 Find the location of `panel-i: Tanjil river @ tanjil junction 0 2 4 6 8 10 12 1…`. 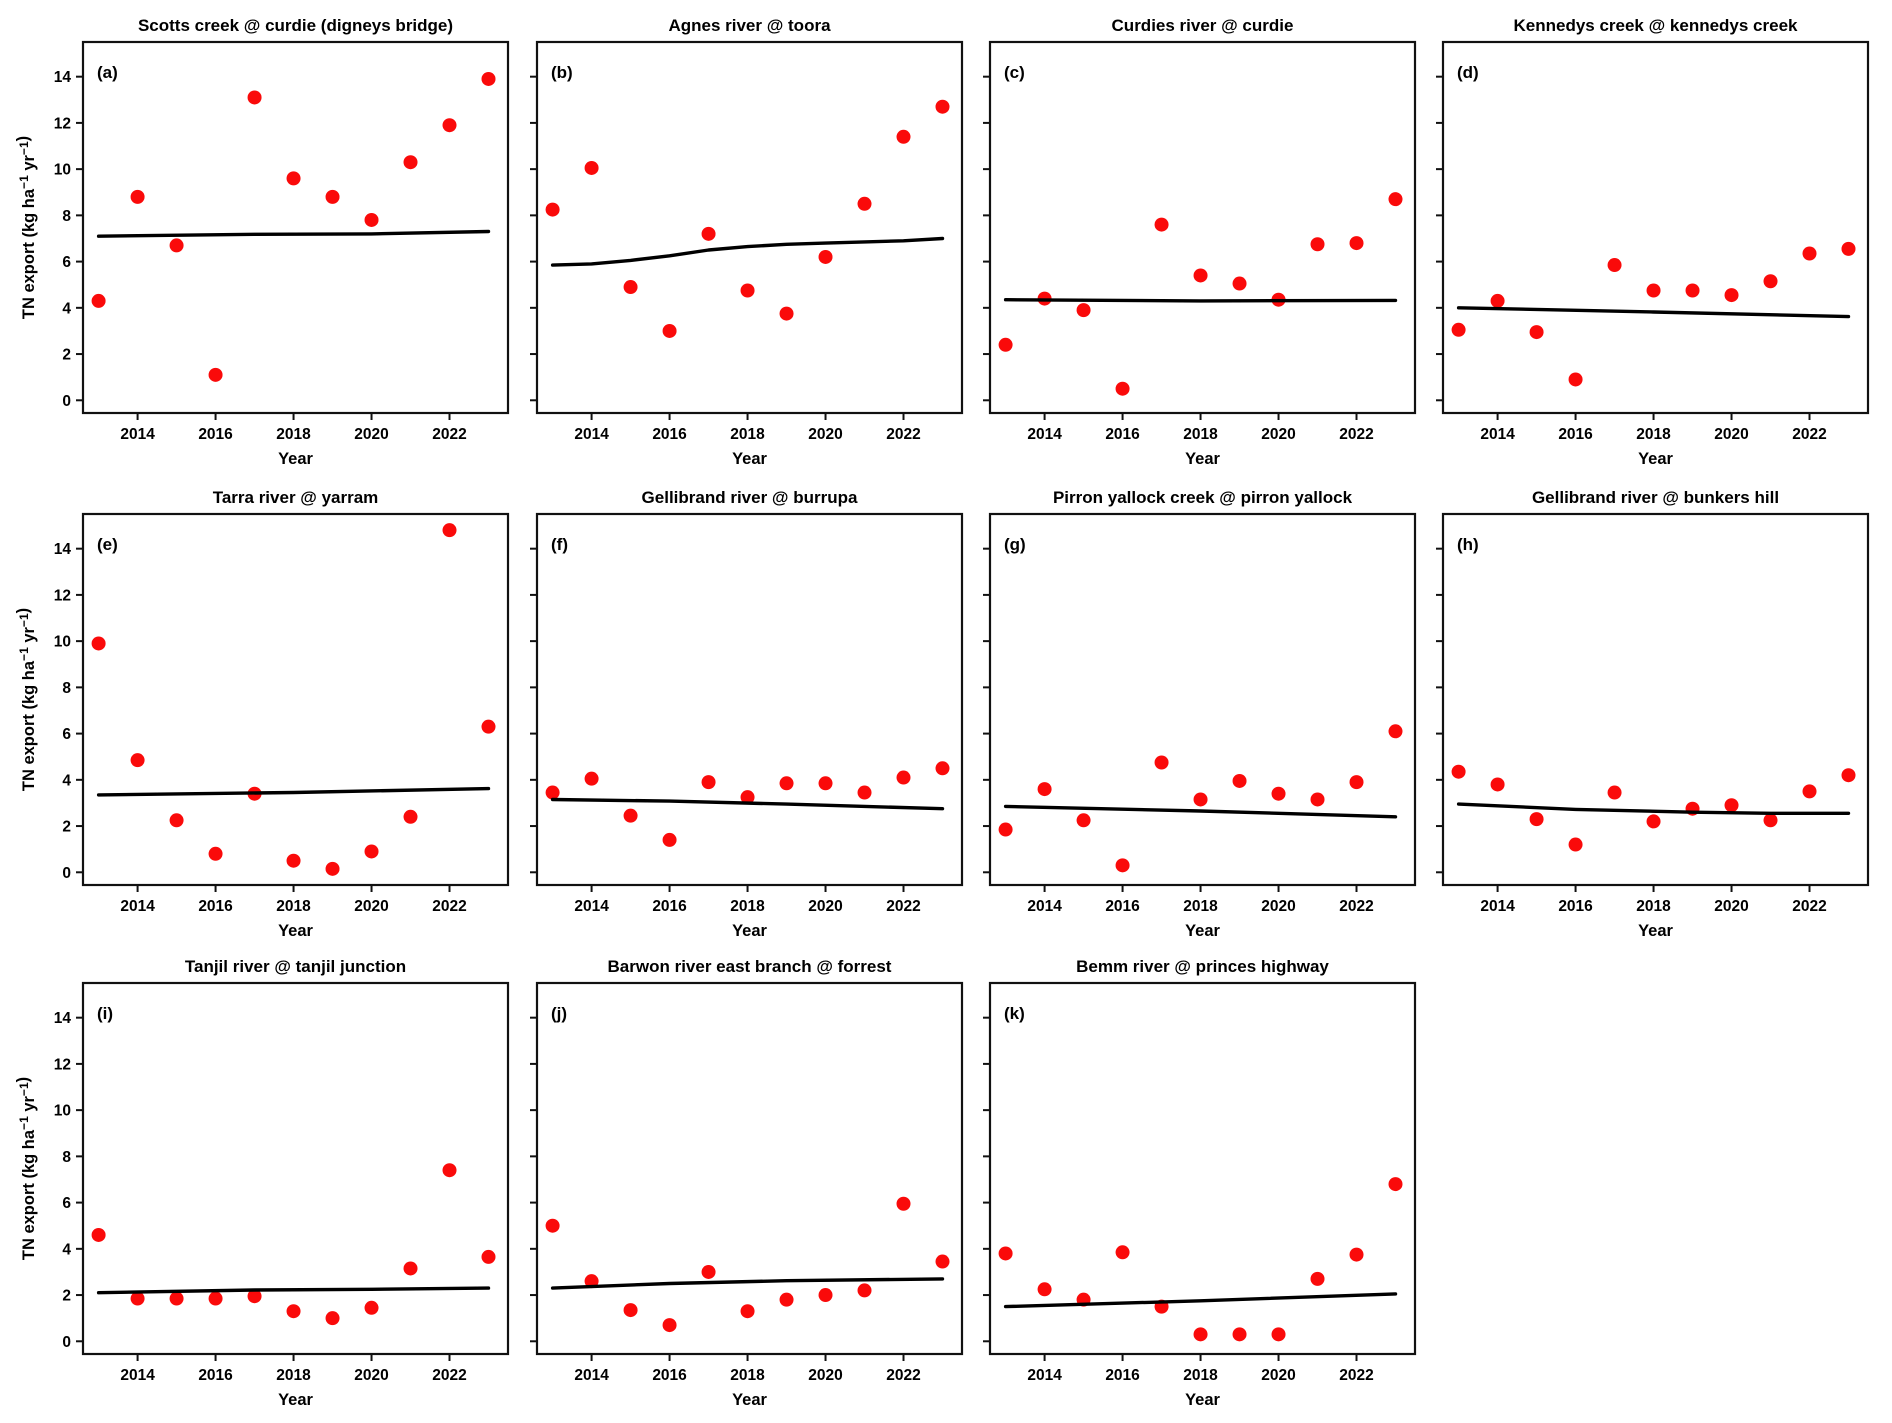

panel-i: Tanjil river @ tanjil junction 0 2 4 6 8 10 12 1… is located at coordinates (262, 1183).